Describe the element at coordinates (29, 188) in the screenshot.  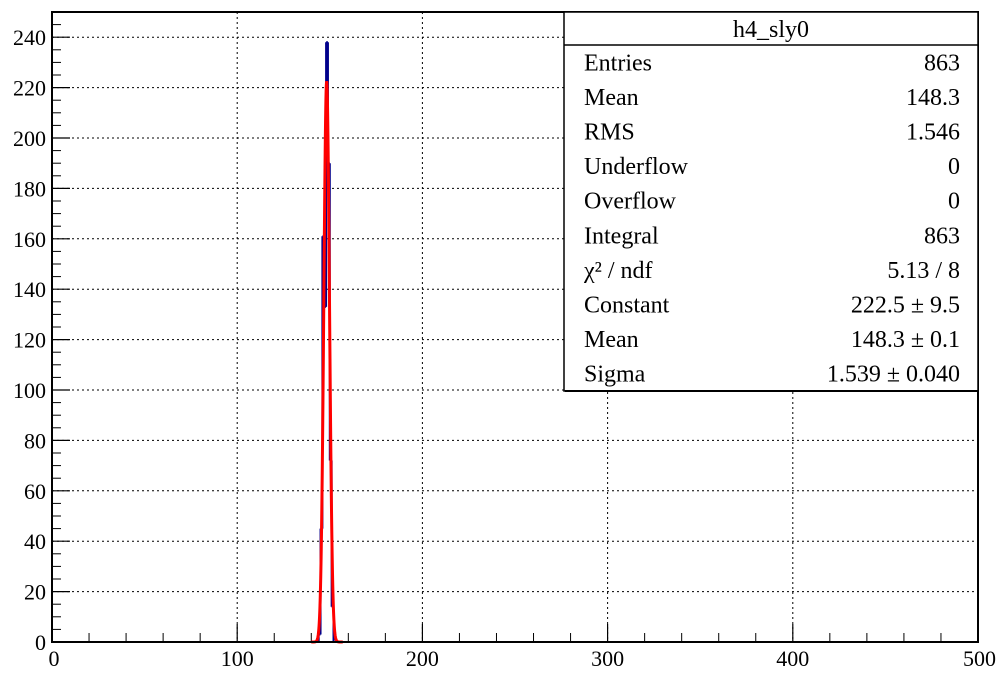
I see `y-tick-label: 180` at that location.